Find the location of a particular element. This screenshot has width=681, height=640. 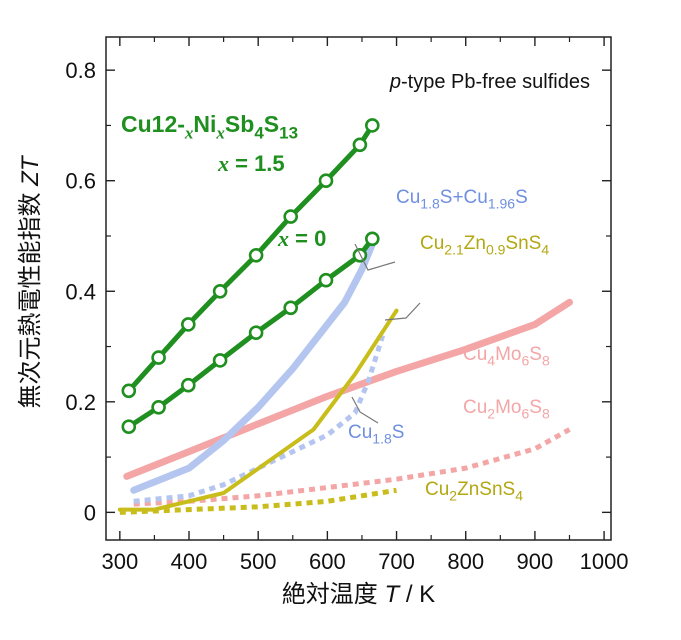

label-cu18s-cu196s: Cu1.8S+Cu1.96S is located at coordinates (462, 199).